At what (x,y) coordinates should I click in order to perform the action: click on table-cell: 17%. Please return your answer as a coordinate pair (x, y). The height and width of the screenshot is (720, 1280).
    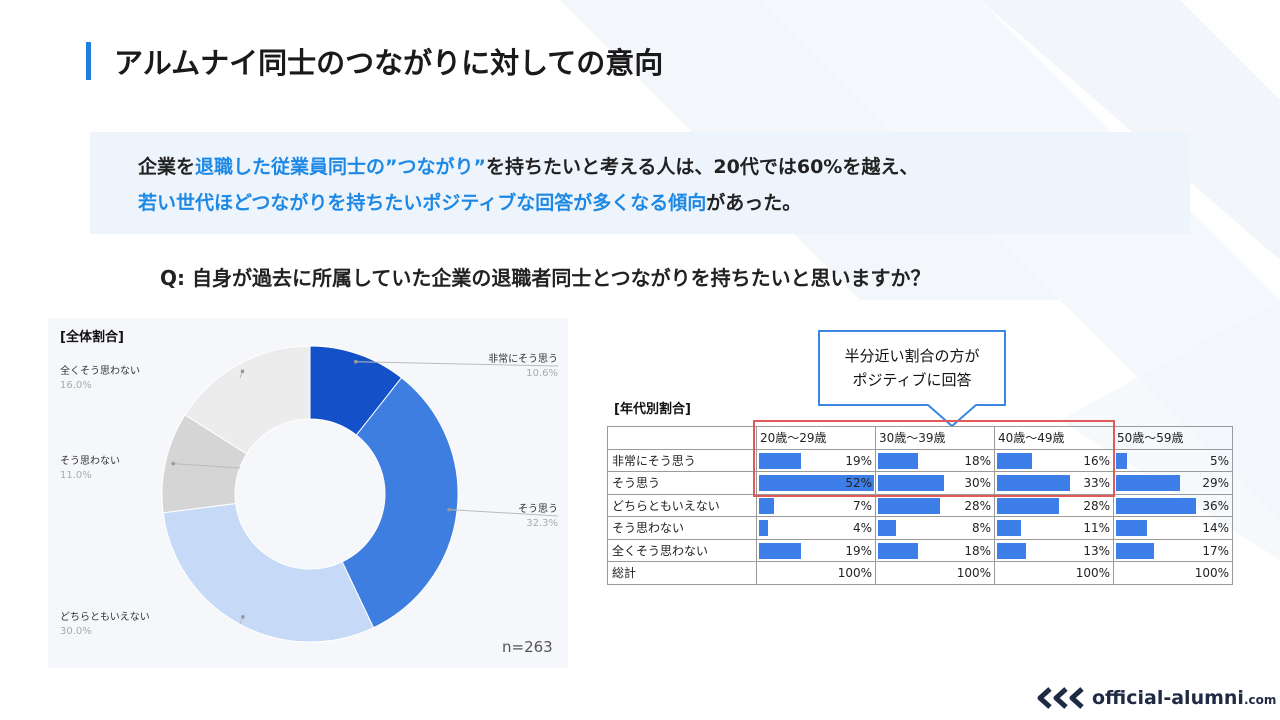
    Looking at the image, I should click on (1173, 550).